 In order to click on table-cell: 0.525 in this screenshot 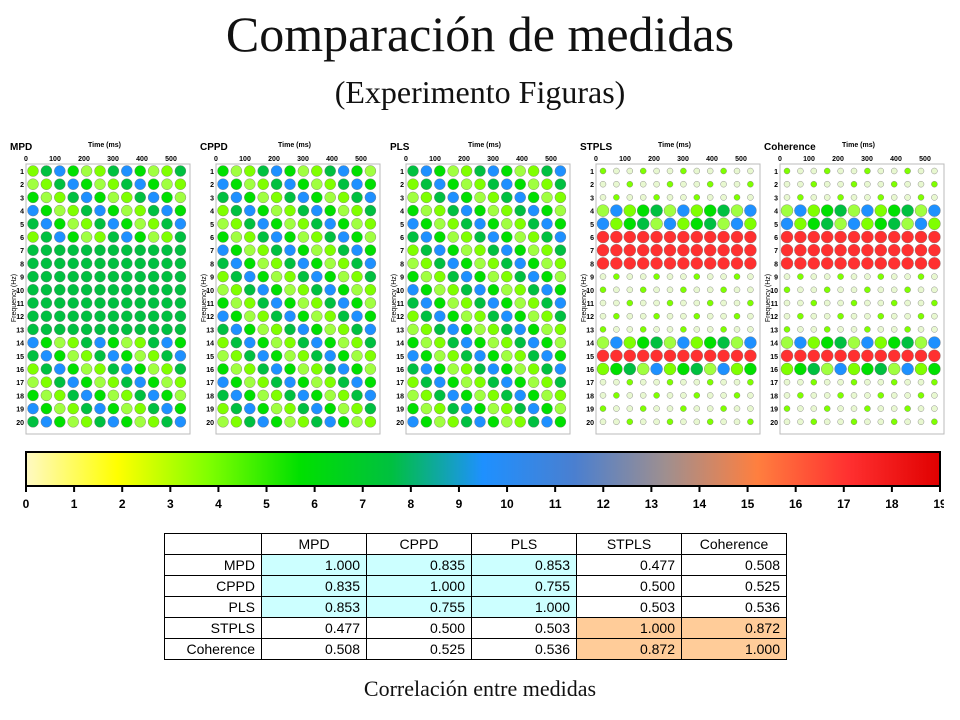, I will do `click(419, 649)`.